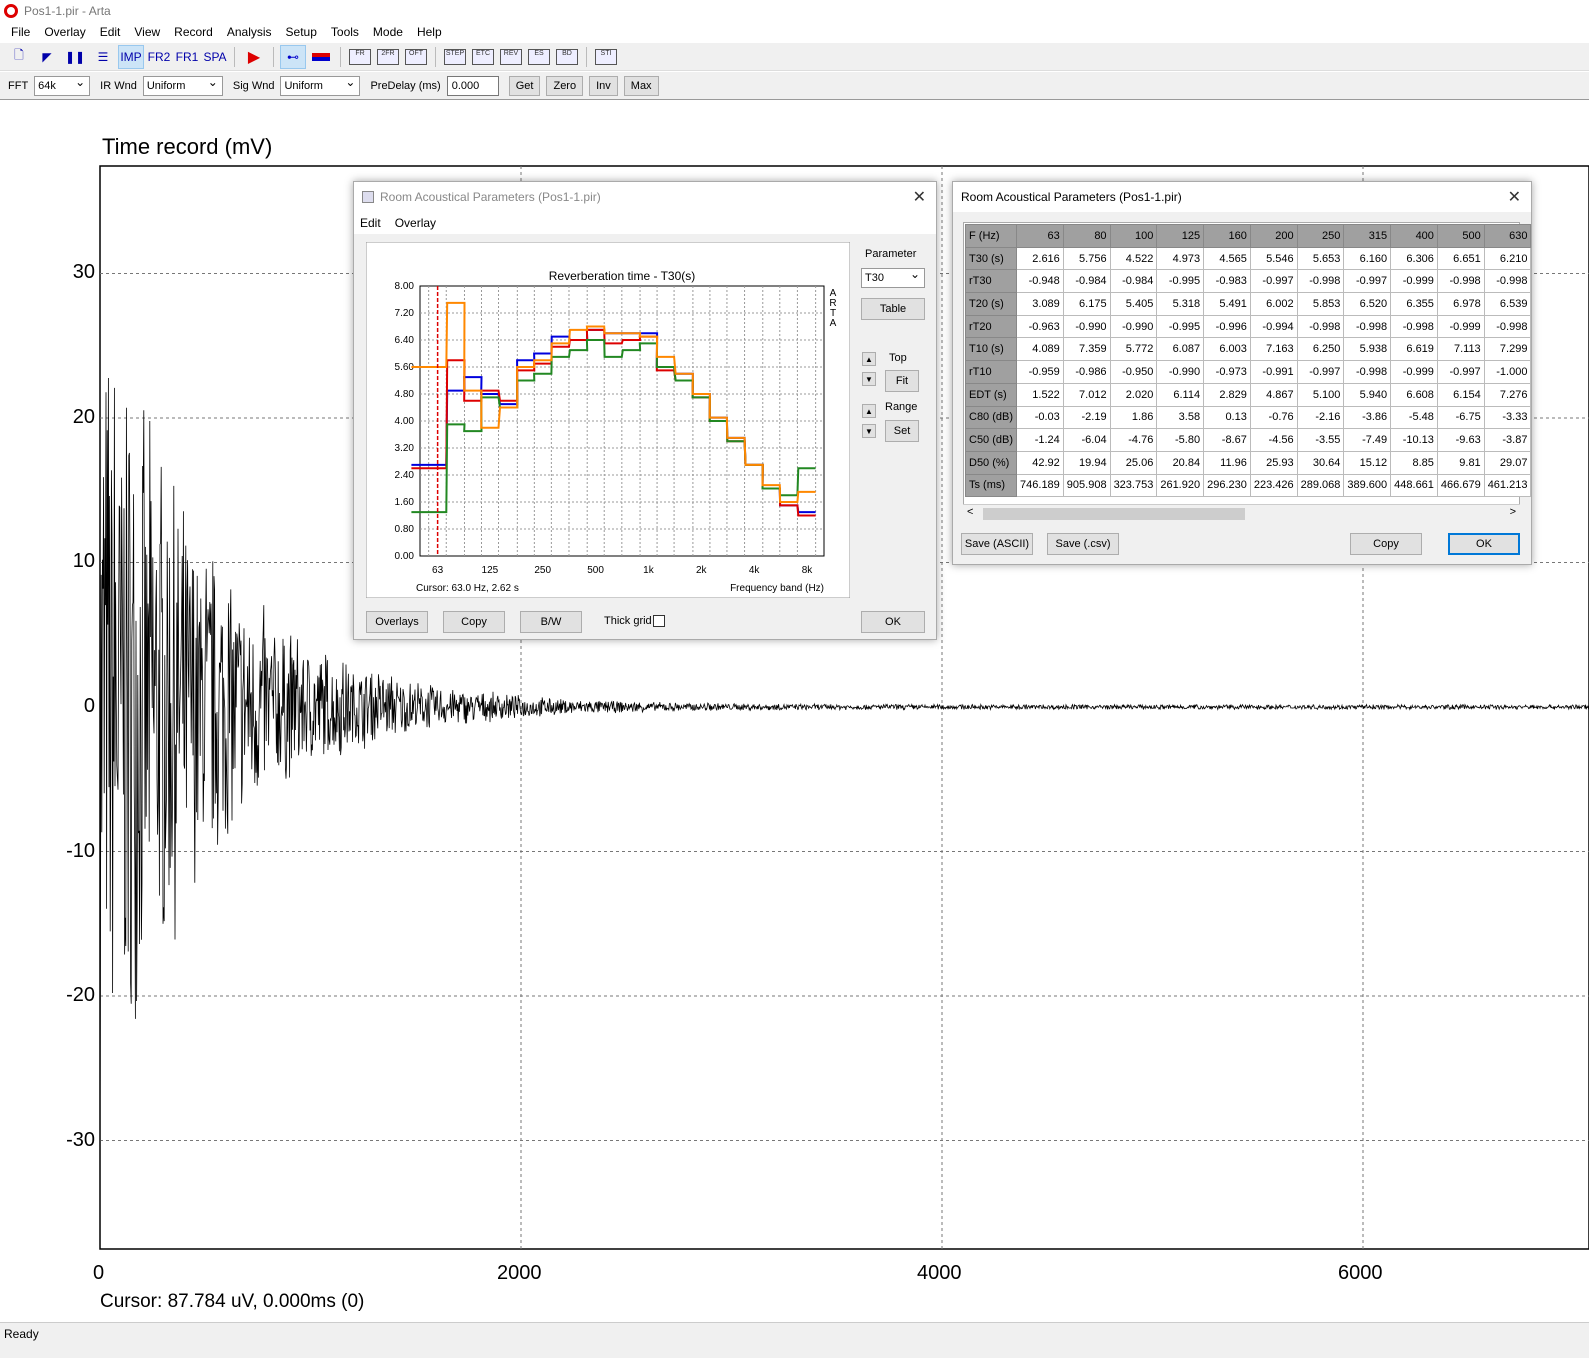 The image size is (1589, 1358). I want to click on fr-analysis-icon: FR, so click(360, 57).